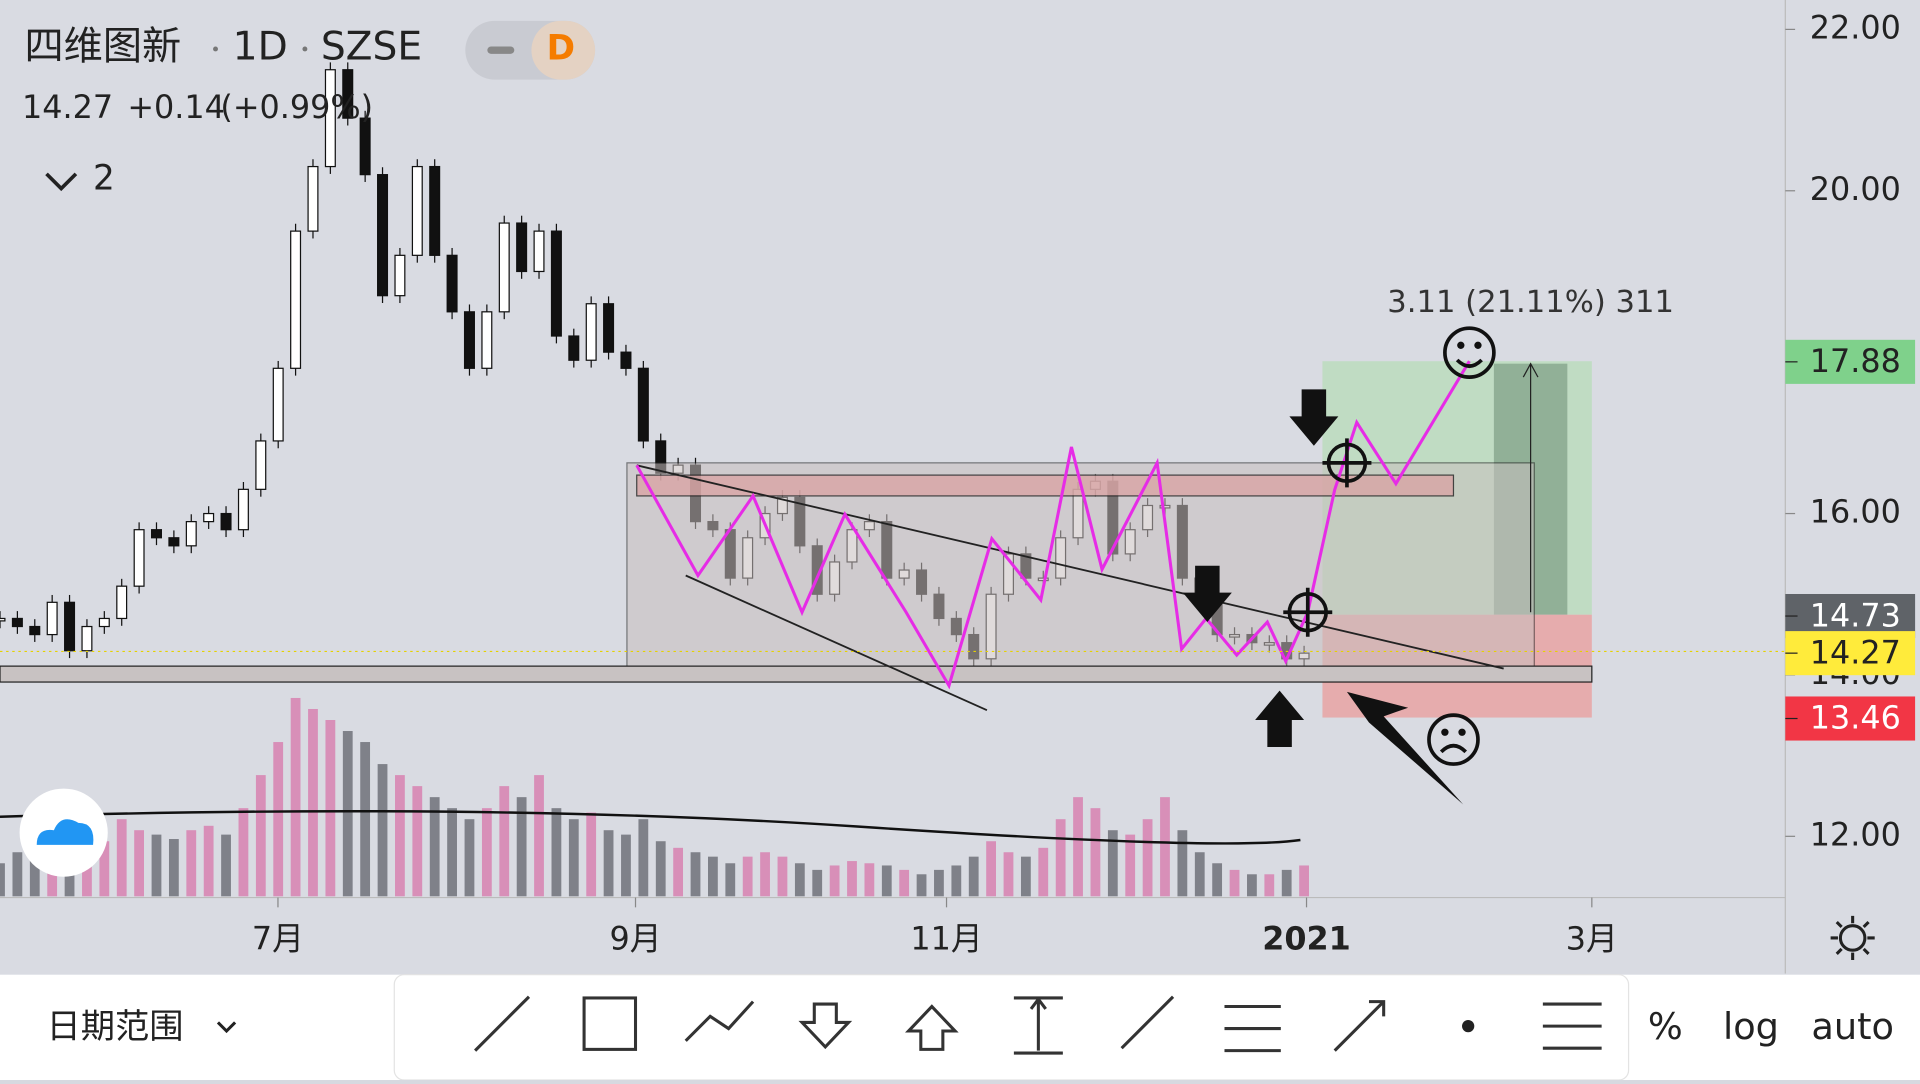  I want to click on price-label: 14.27, so click(1855, 652).